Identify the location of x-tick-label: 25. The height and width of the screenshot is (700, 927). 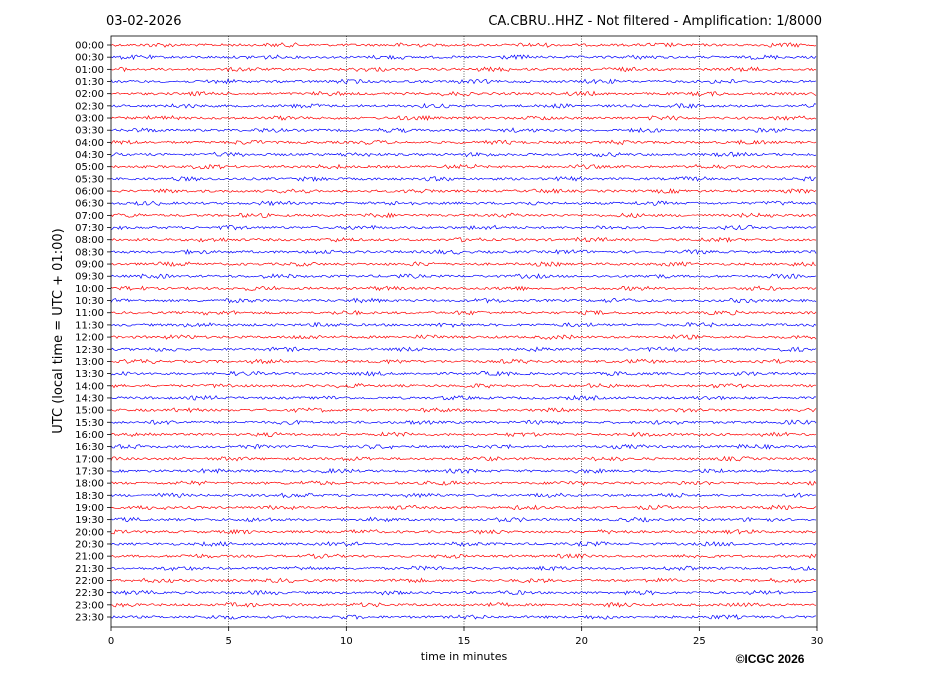
(699, 641).